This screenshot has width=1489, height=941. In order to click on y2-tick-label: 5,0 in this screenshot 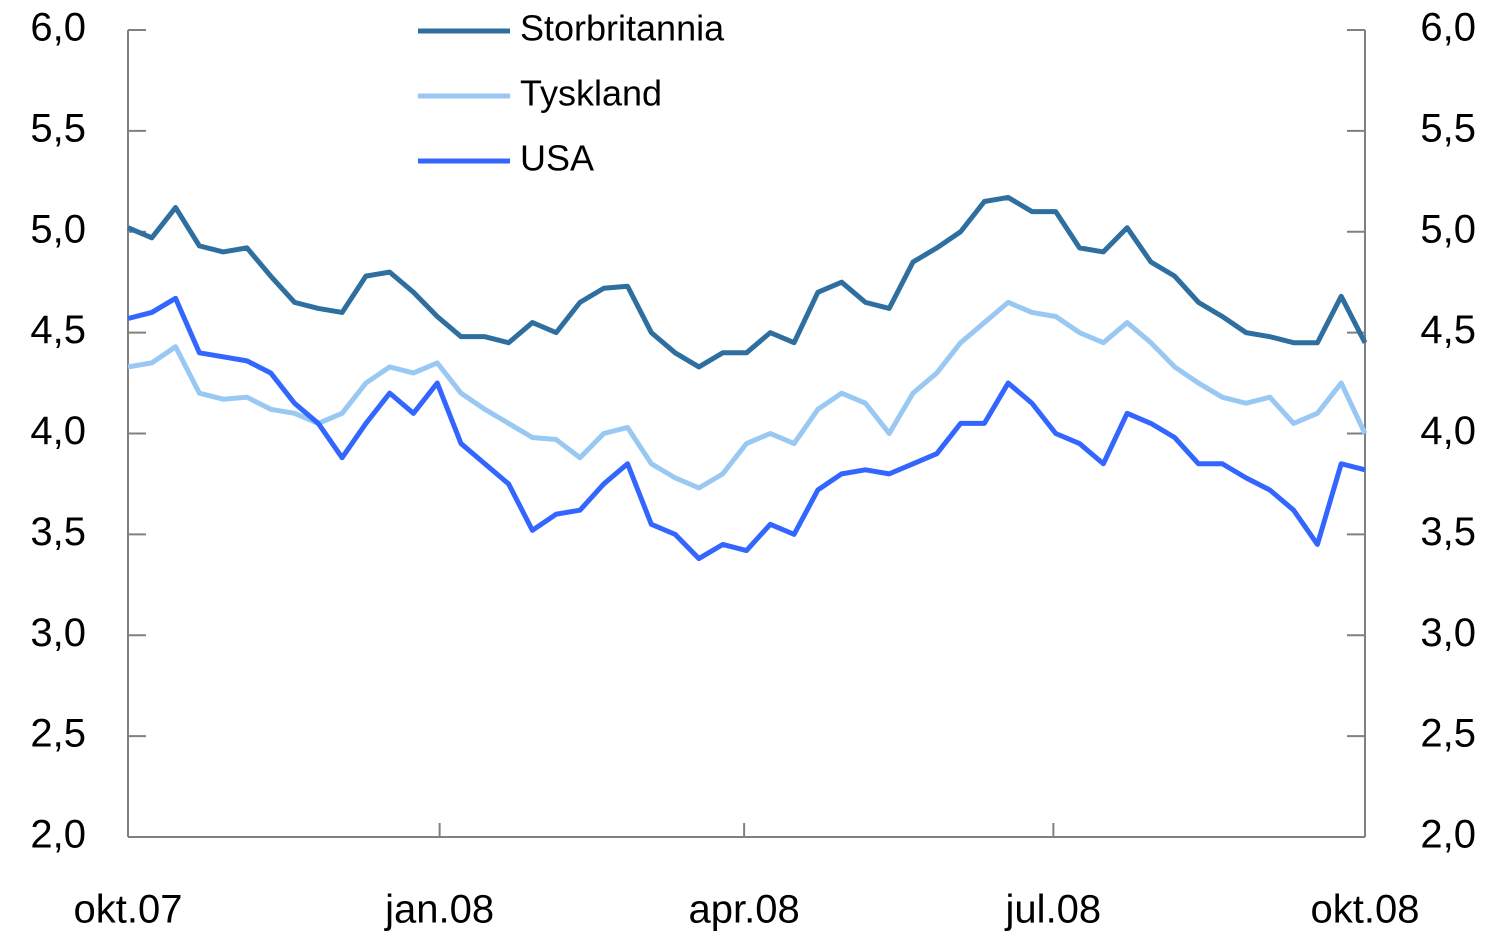, I will do `click(1448, 229)`.